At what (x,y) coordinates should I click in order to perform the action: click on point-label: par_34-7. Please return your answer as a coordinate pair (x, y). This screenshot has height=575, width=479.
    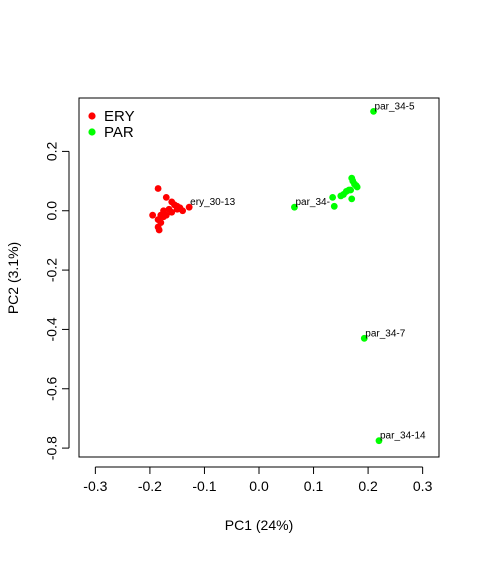
    Looking at the image, I should click on (385, 333).